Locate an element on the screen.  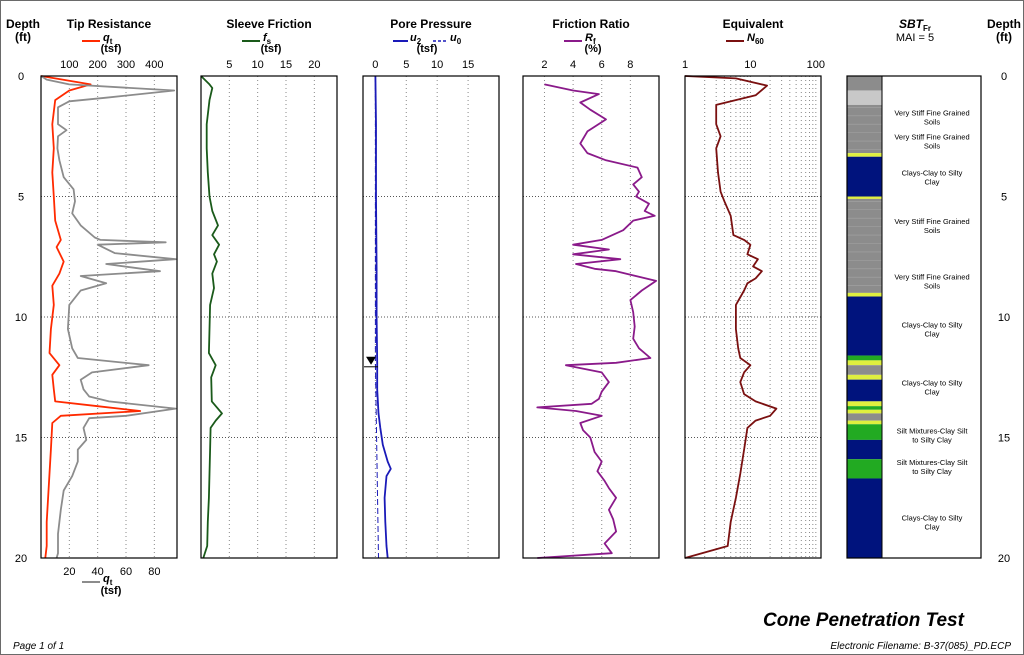
x-tick-label-sleeve: 20 is located at coordinates (314, 65).